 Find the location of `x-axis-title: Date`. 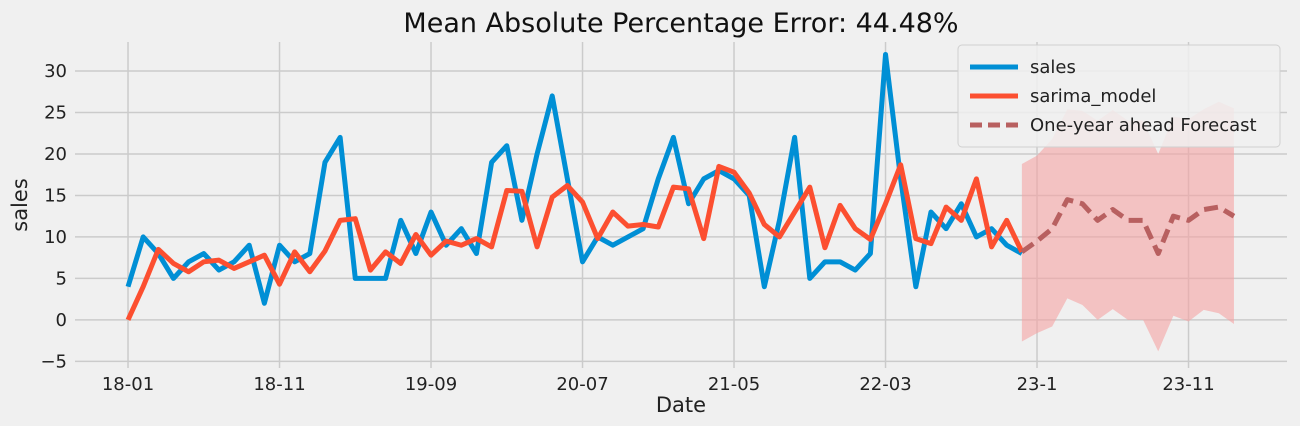

x-axis-title: Date is located at coordinates (681, 405).